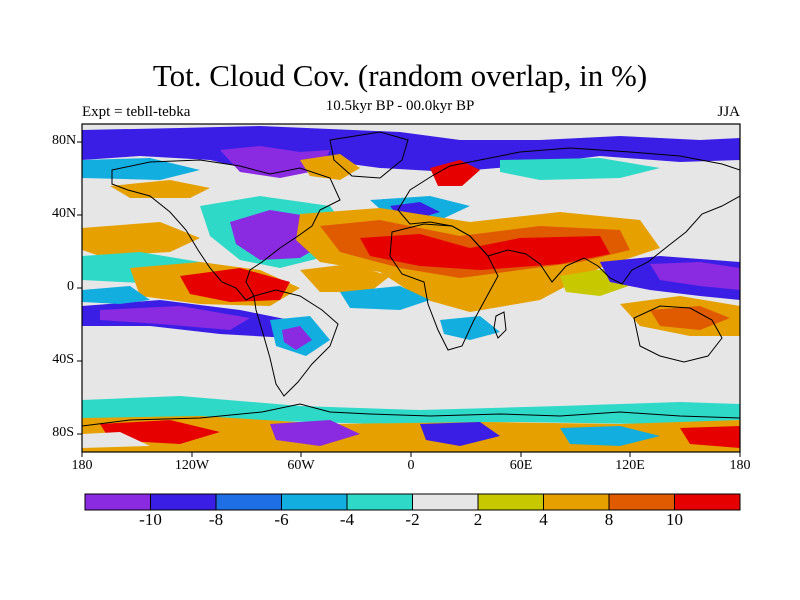 The height and width of the screenshot is (600, 800). I want to click on lon-label-120e: 120E, so click(630, 465).